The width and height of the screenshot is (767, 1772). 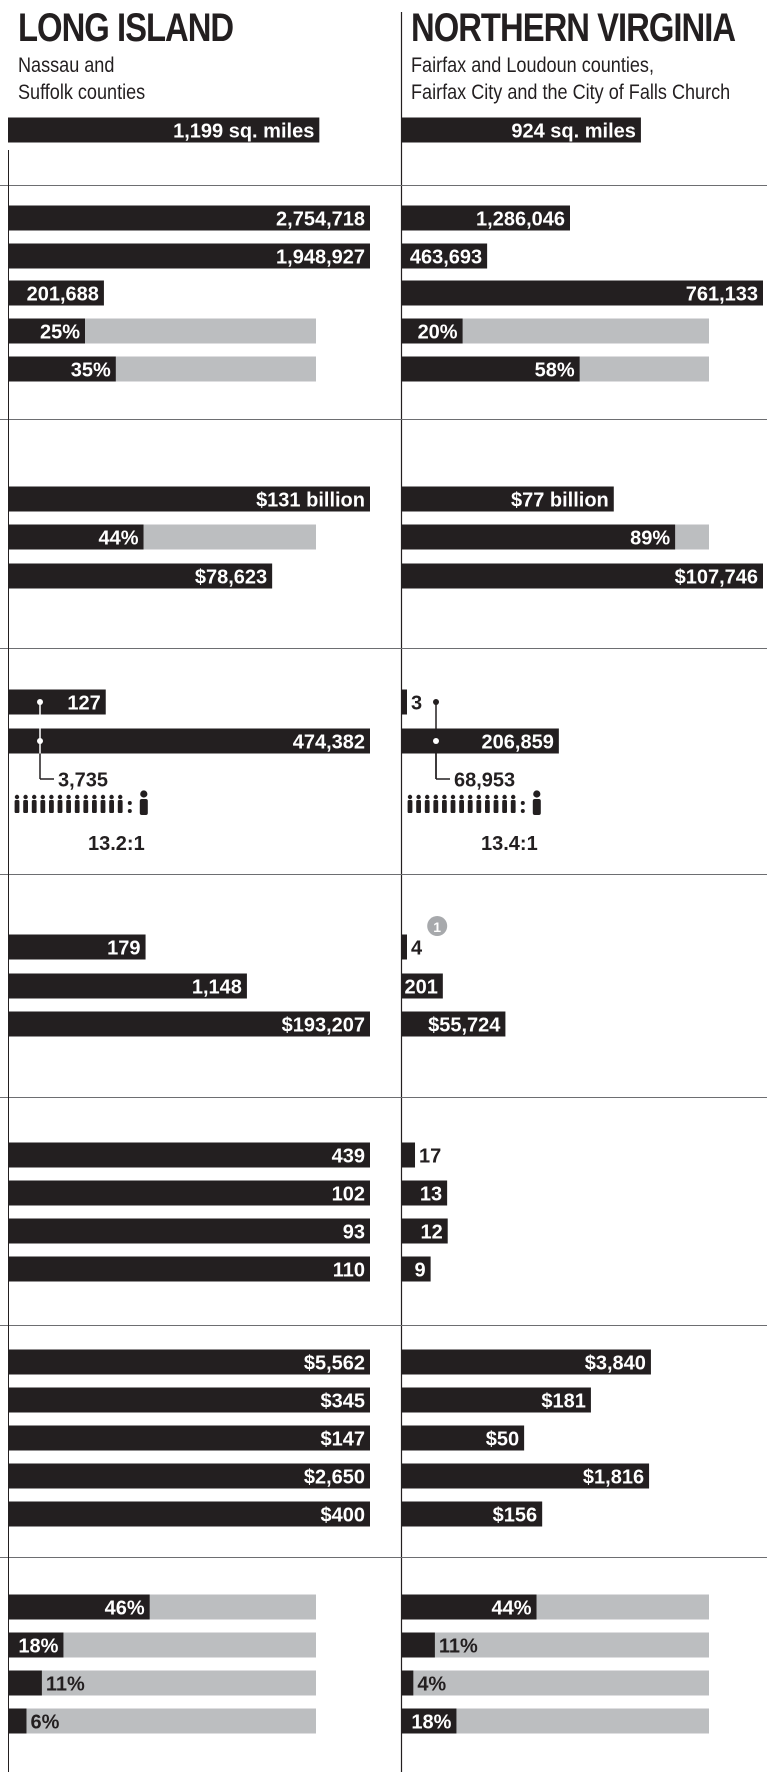 What do you see at coordinates (613, 1478) in the screenshot?
I see `label-northern_virginia-s7-r4: $1,816` at bounding box center [613, 1478].